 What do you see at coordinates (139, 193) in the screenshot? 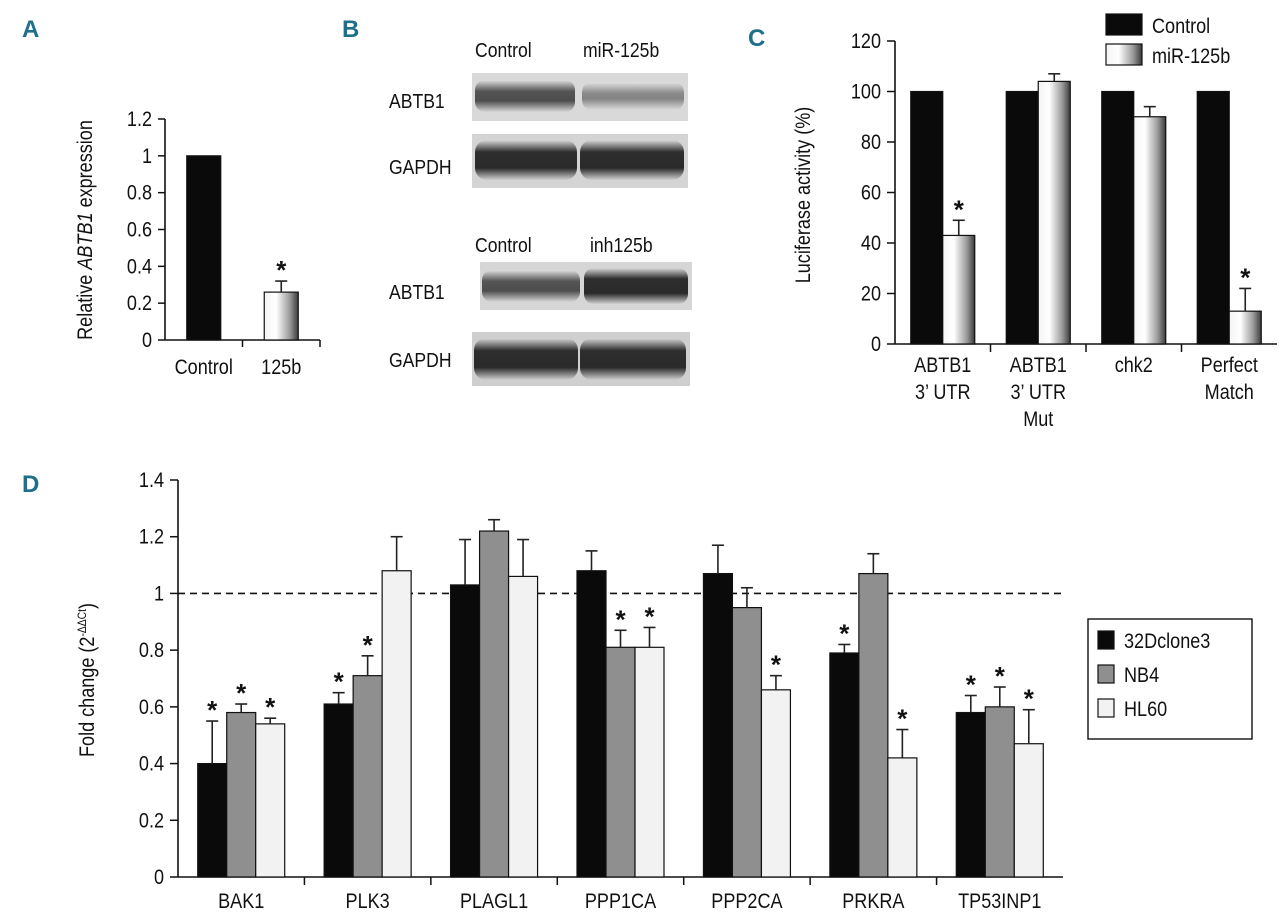
I see `chart-a-ytick-label-wrap: 0.8` at bounding box center [139, 193].